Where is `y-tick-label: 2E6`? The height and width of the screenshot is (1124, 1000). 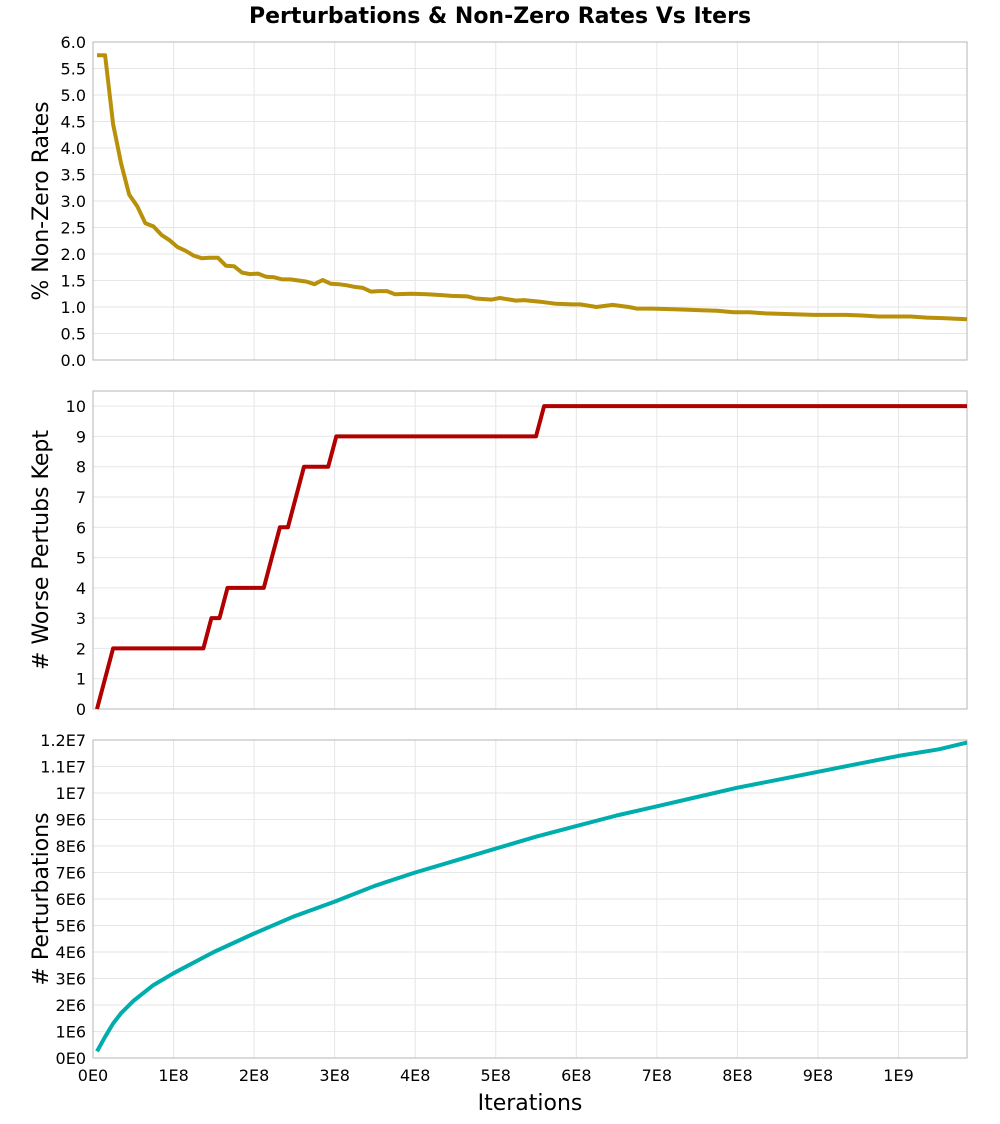 y-tick-label: 2E6 is located at coordinates (71, 1005).